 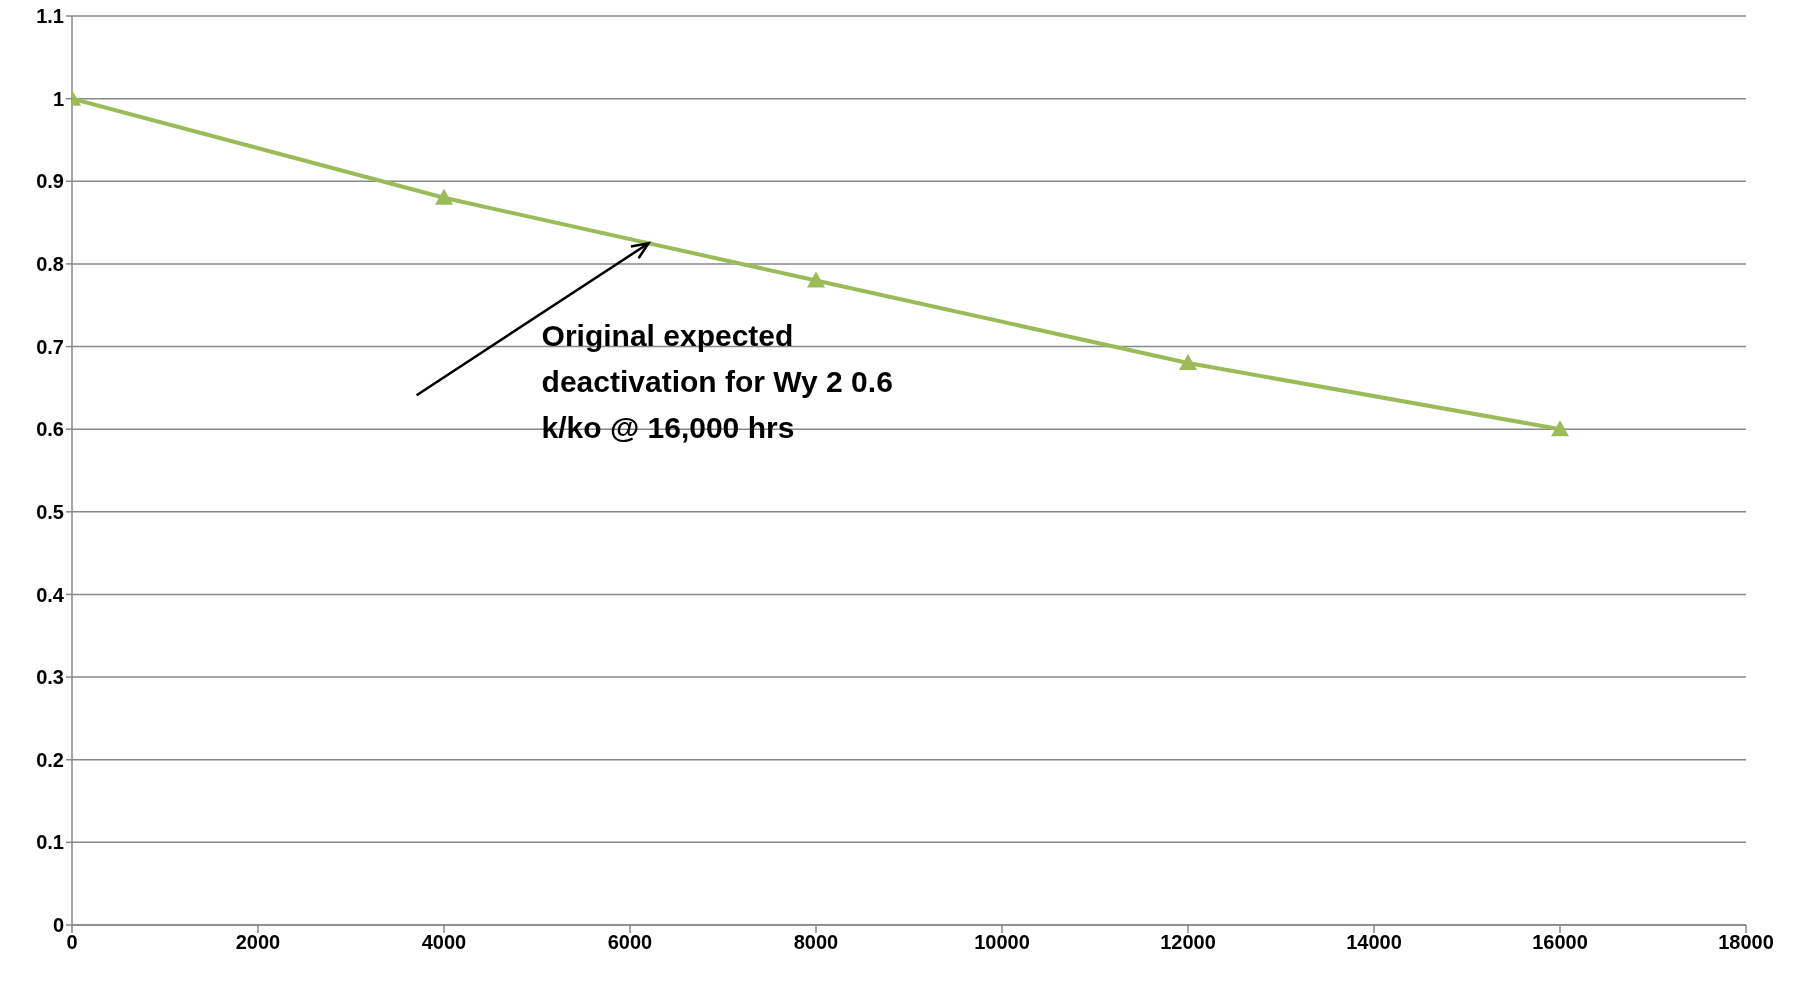 What do you see at coordinates (50, 677) in the screenshot?
I see `y-tick-label: 0.3` at bounding box center [50, 677].